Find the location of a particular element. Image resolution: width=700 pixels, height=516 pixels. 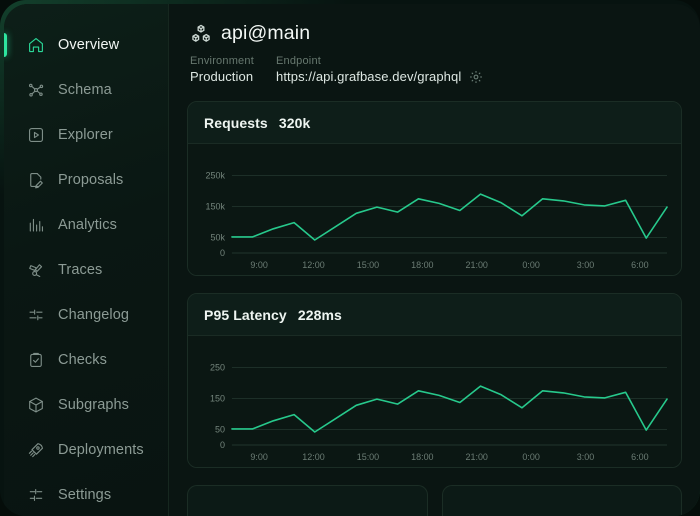

schema-icon is located at coordinates (35, 89).